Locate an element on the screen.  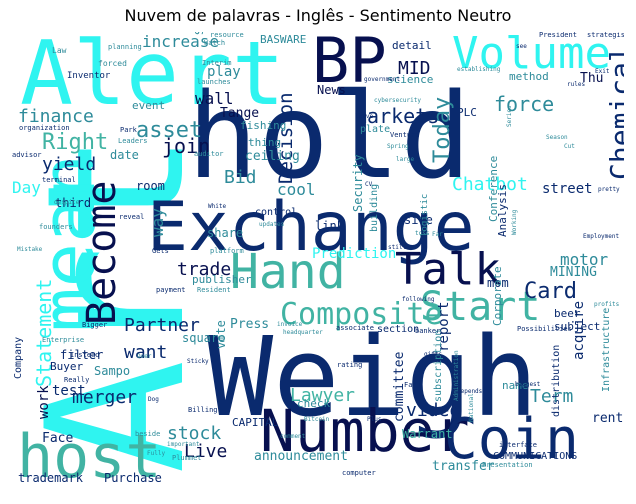
word-method: method is located at coordinates (529, 76).